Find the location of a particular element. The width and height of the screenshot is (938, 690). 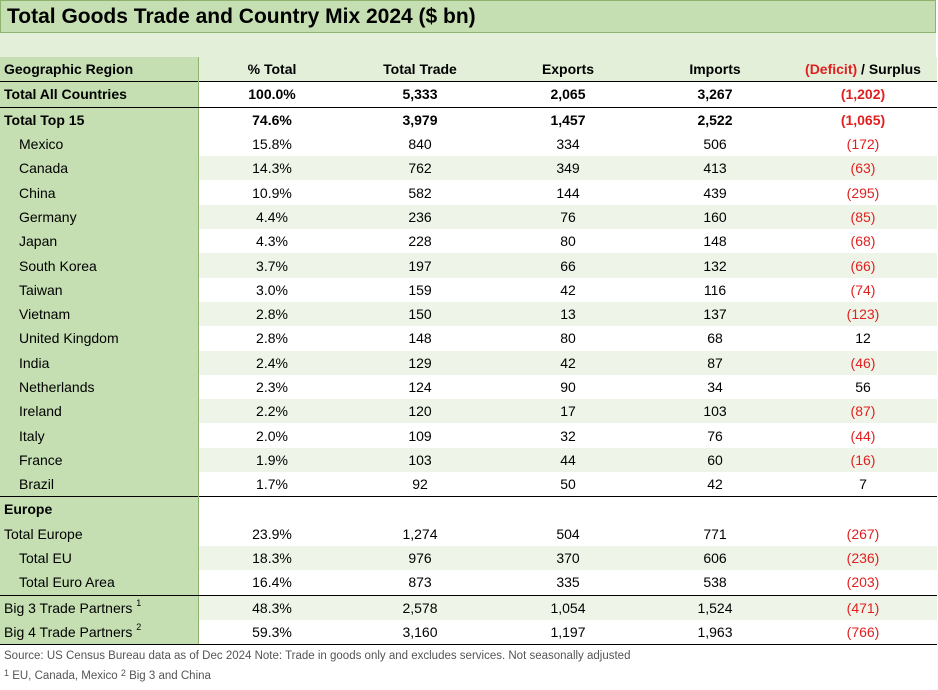

cell-exports: 2,065 is located at coordinates (568, 94).